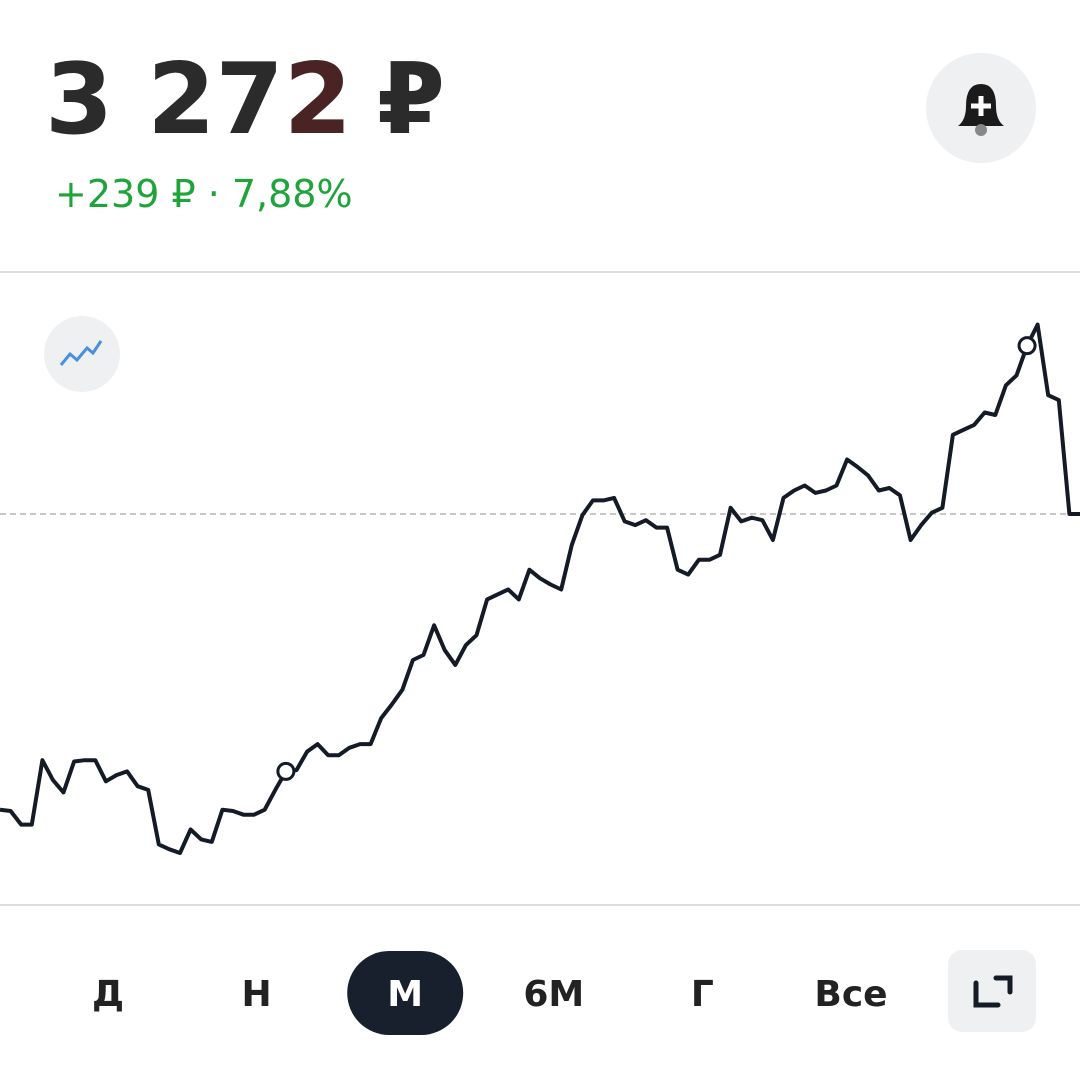 The height and width of the screenshot is (1088, 1080). I want to click on period-button: М, so click(405, 993).